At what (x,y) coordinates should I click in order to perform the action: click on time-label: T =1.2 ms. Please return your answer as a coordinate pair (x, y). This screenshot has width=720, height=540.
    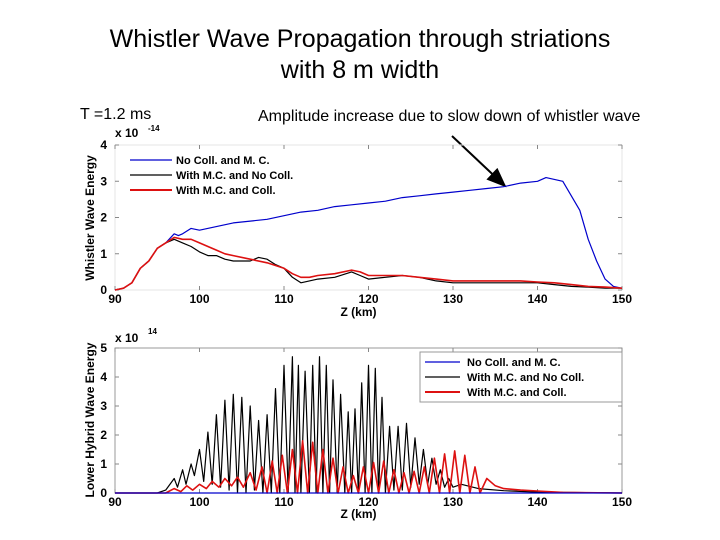
    Looking at the image, I should click on (116, 114).